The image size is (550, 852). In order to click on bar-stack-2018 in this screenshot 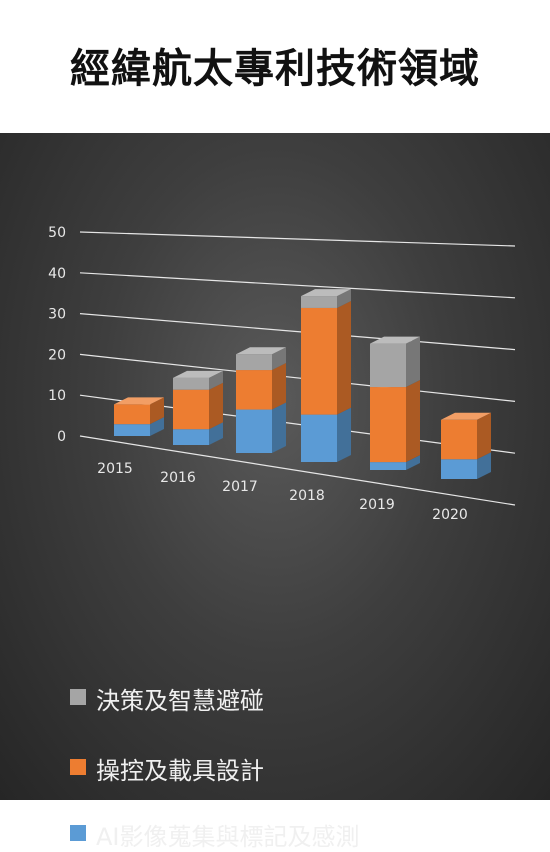, I will do `click(326, 375)`.